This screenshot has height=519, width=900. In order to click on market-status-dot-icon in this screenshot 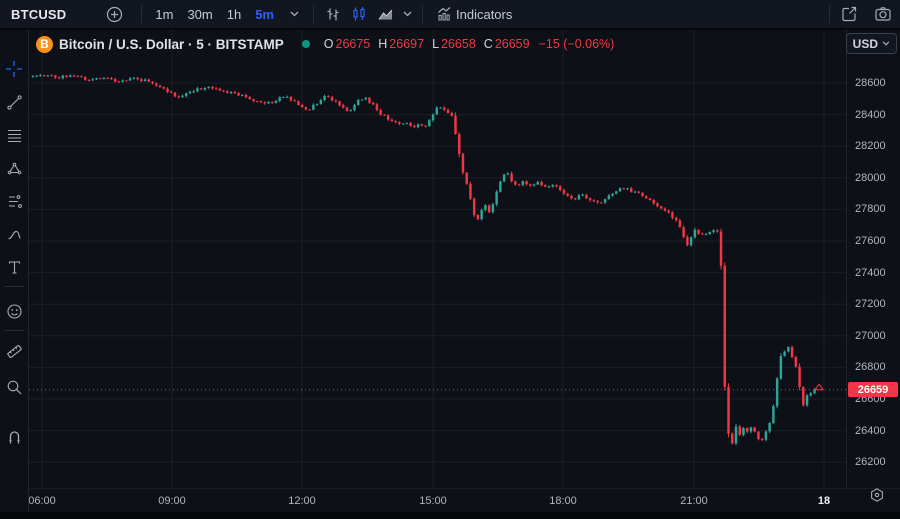, I will do `click(305, 44)`.